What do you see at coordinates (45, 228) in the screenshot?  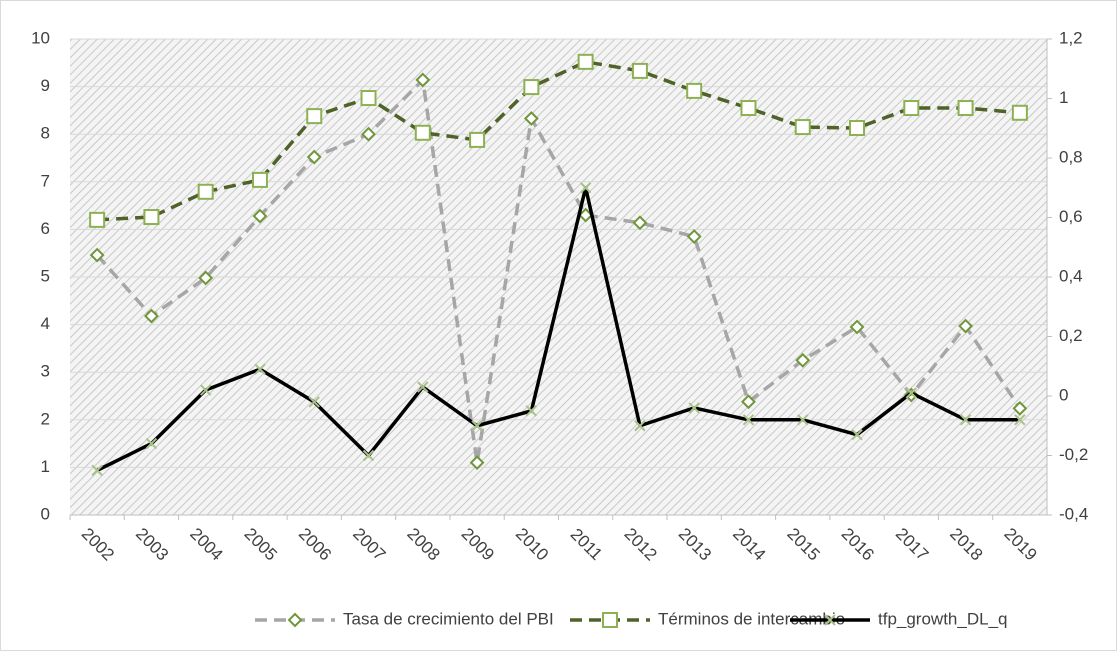 I see `y-tick-label: 6` at bounding box center [45, 228].